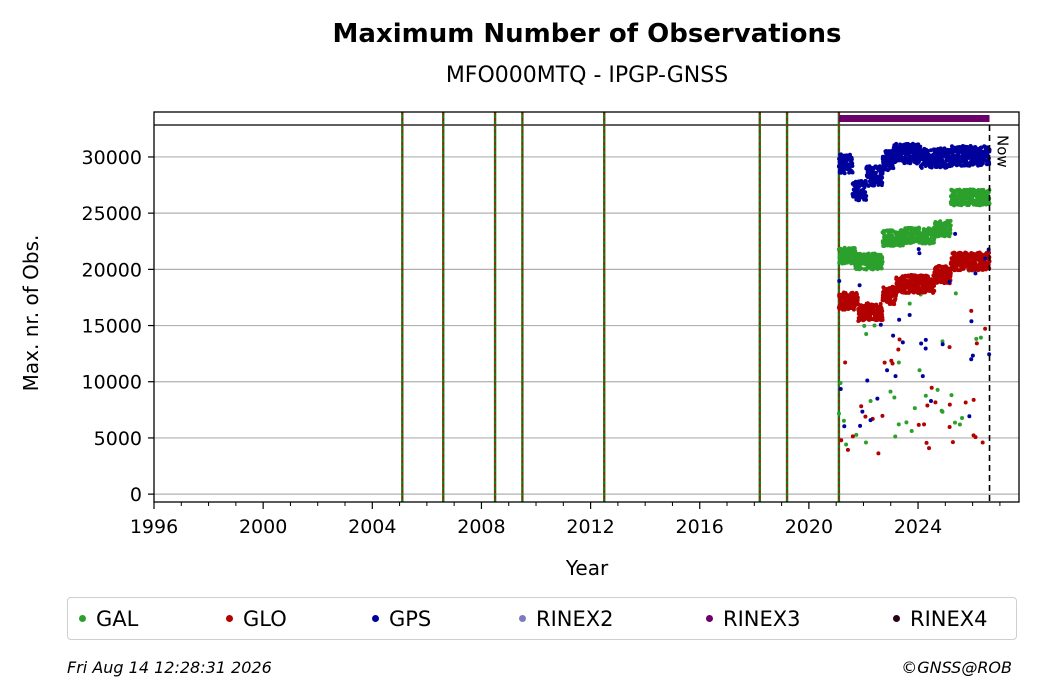 The height and width of the screenshot is (699, 1040). Describe the element at coordinates (372, 527) in the screenshot. I see `x-tick-label: 2004` at that location.